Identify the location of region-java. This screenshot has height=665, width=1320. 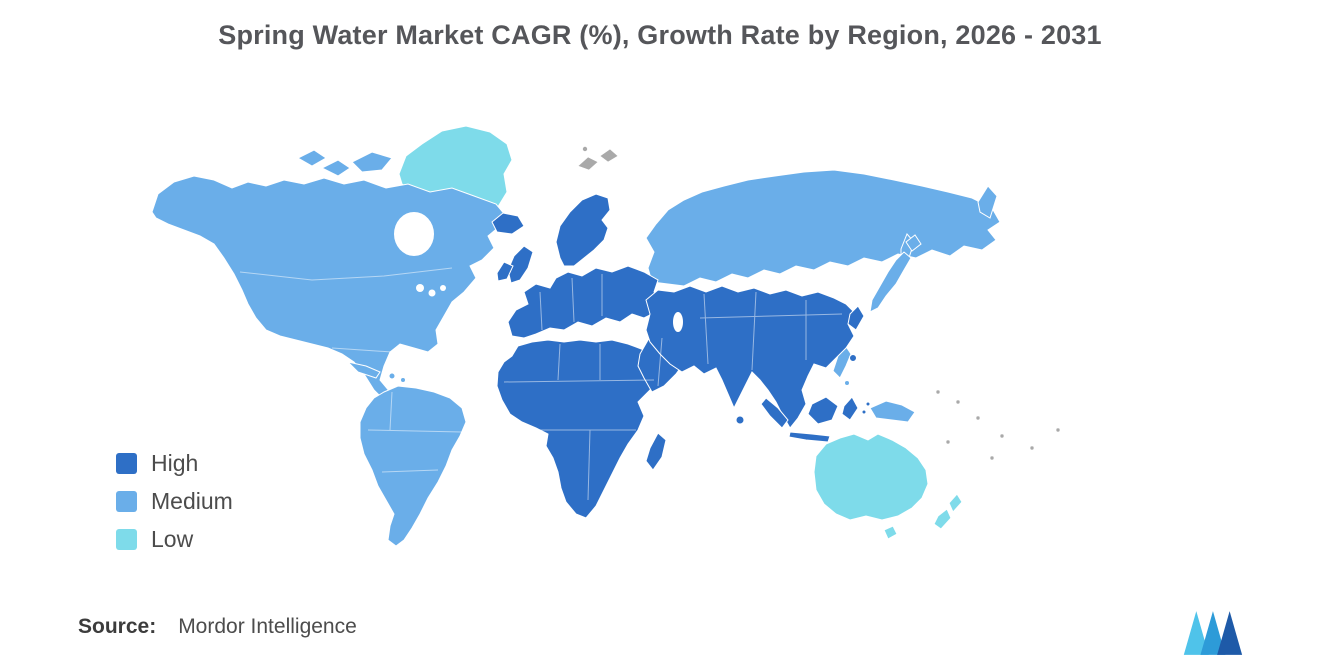
(809, 437).